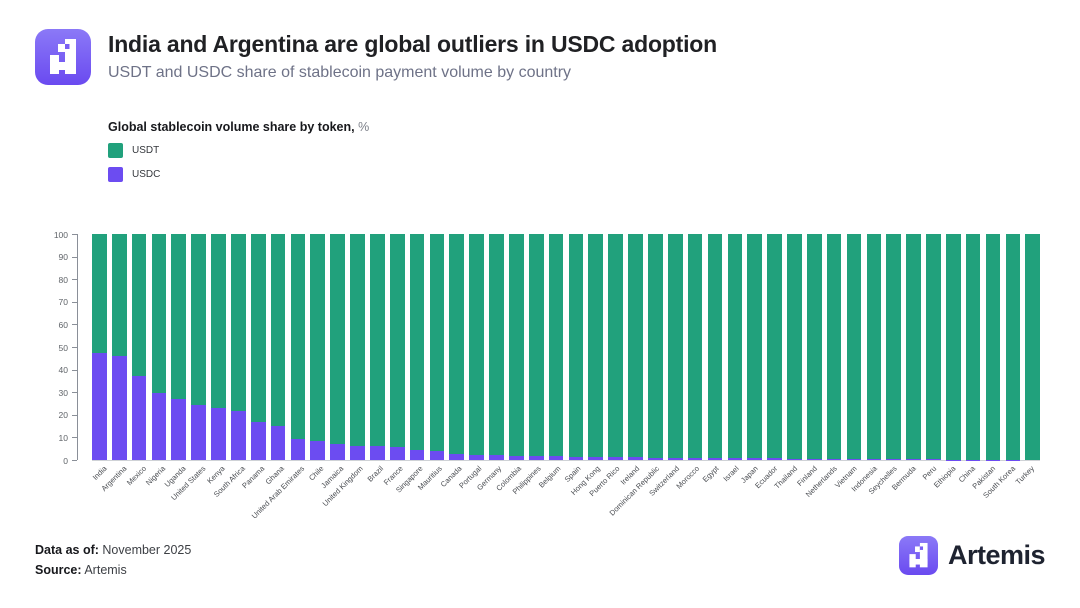  Describe the element at coordinates (238, 174) in the screenshot. I see `legend-item-usdc: USDC` at that location.